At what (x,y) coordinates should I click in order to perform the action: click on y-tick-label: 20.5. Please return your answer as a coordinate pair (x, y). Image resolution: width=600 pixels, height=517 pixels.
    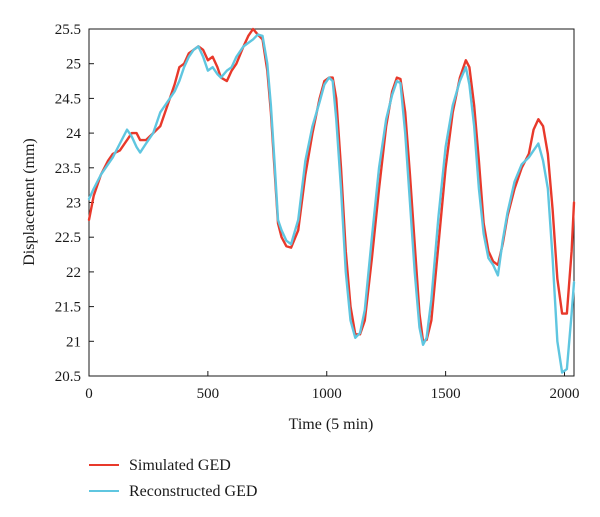
    Looking at the image, I should click on (68, 377).